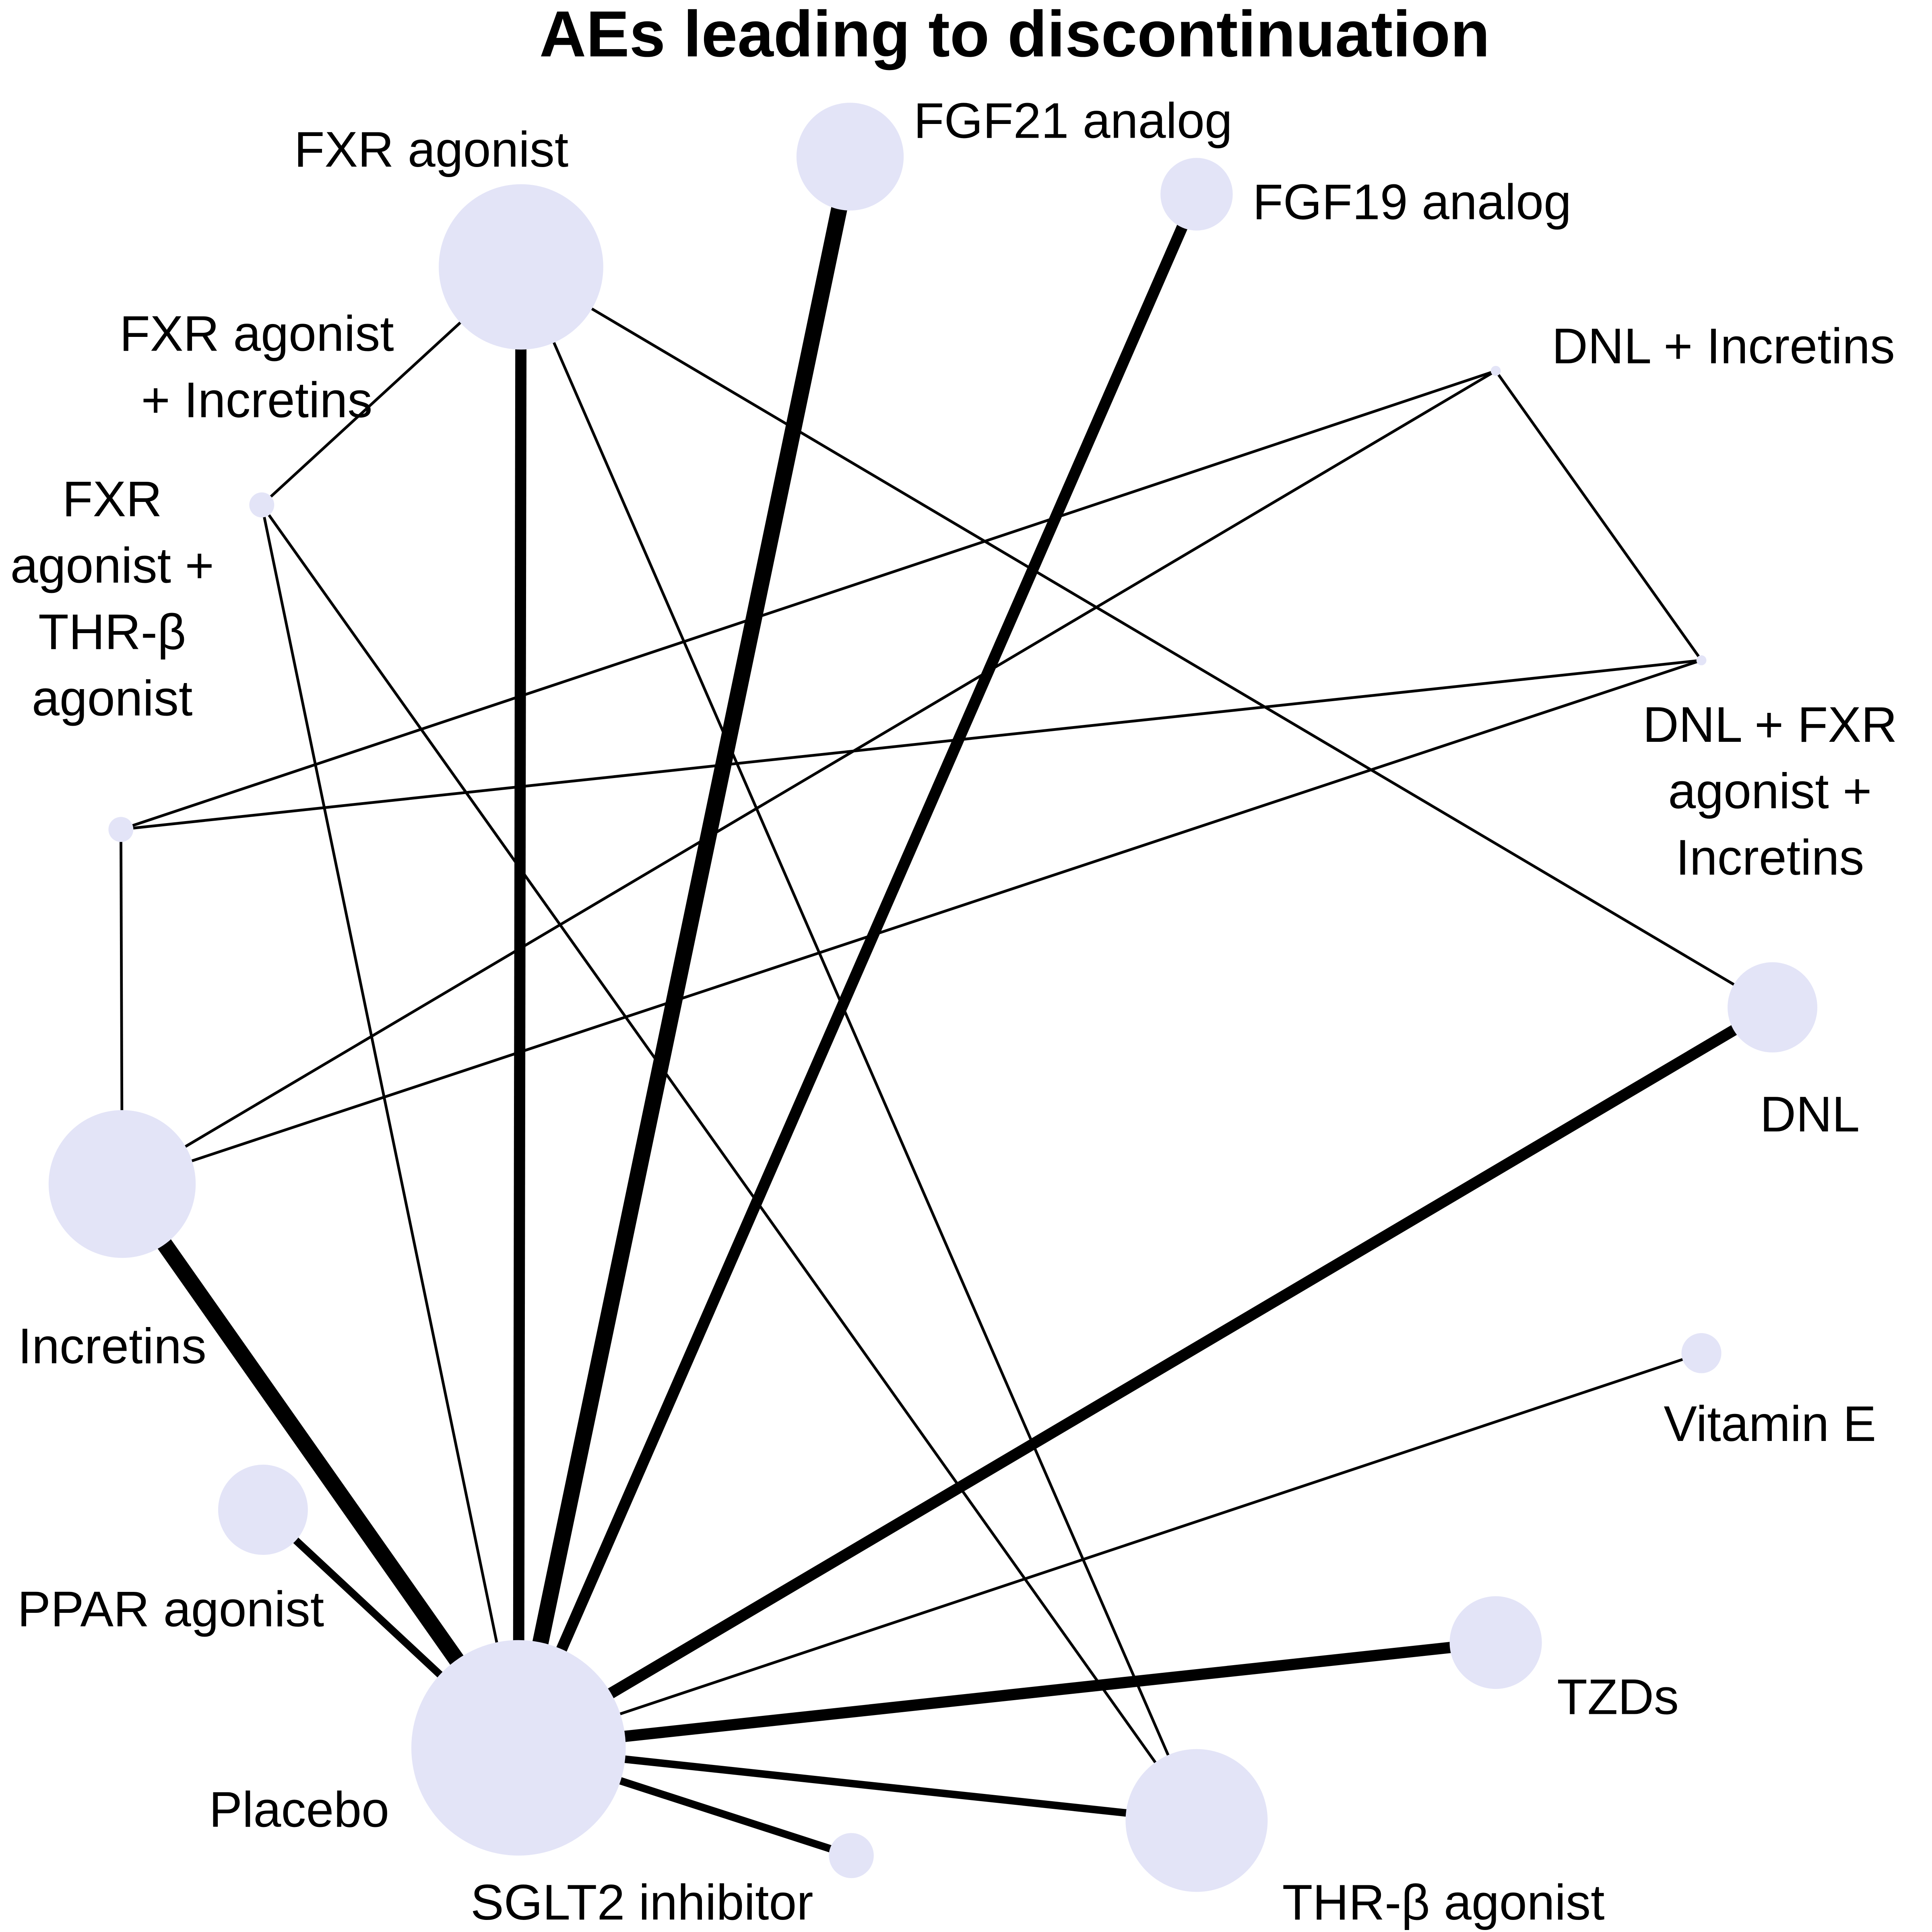 The image size is (1932, 1932). I want to click on node-vitamin-e, so click(1701, 1353).